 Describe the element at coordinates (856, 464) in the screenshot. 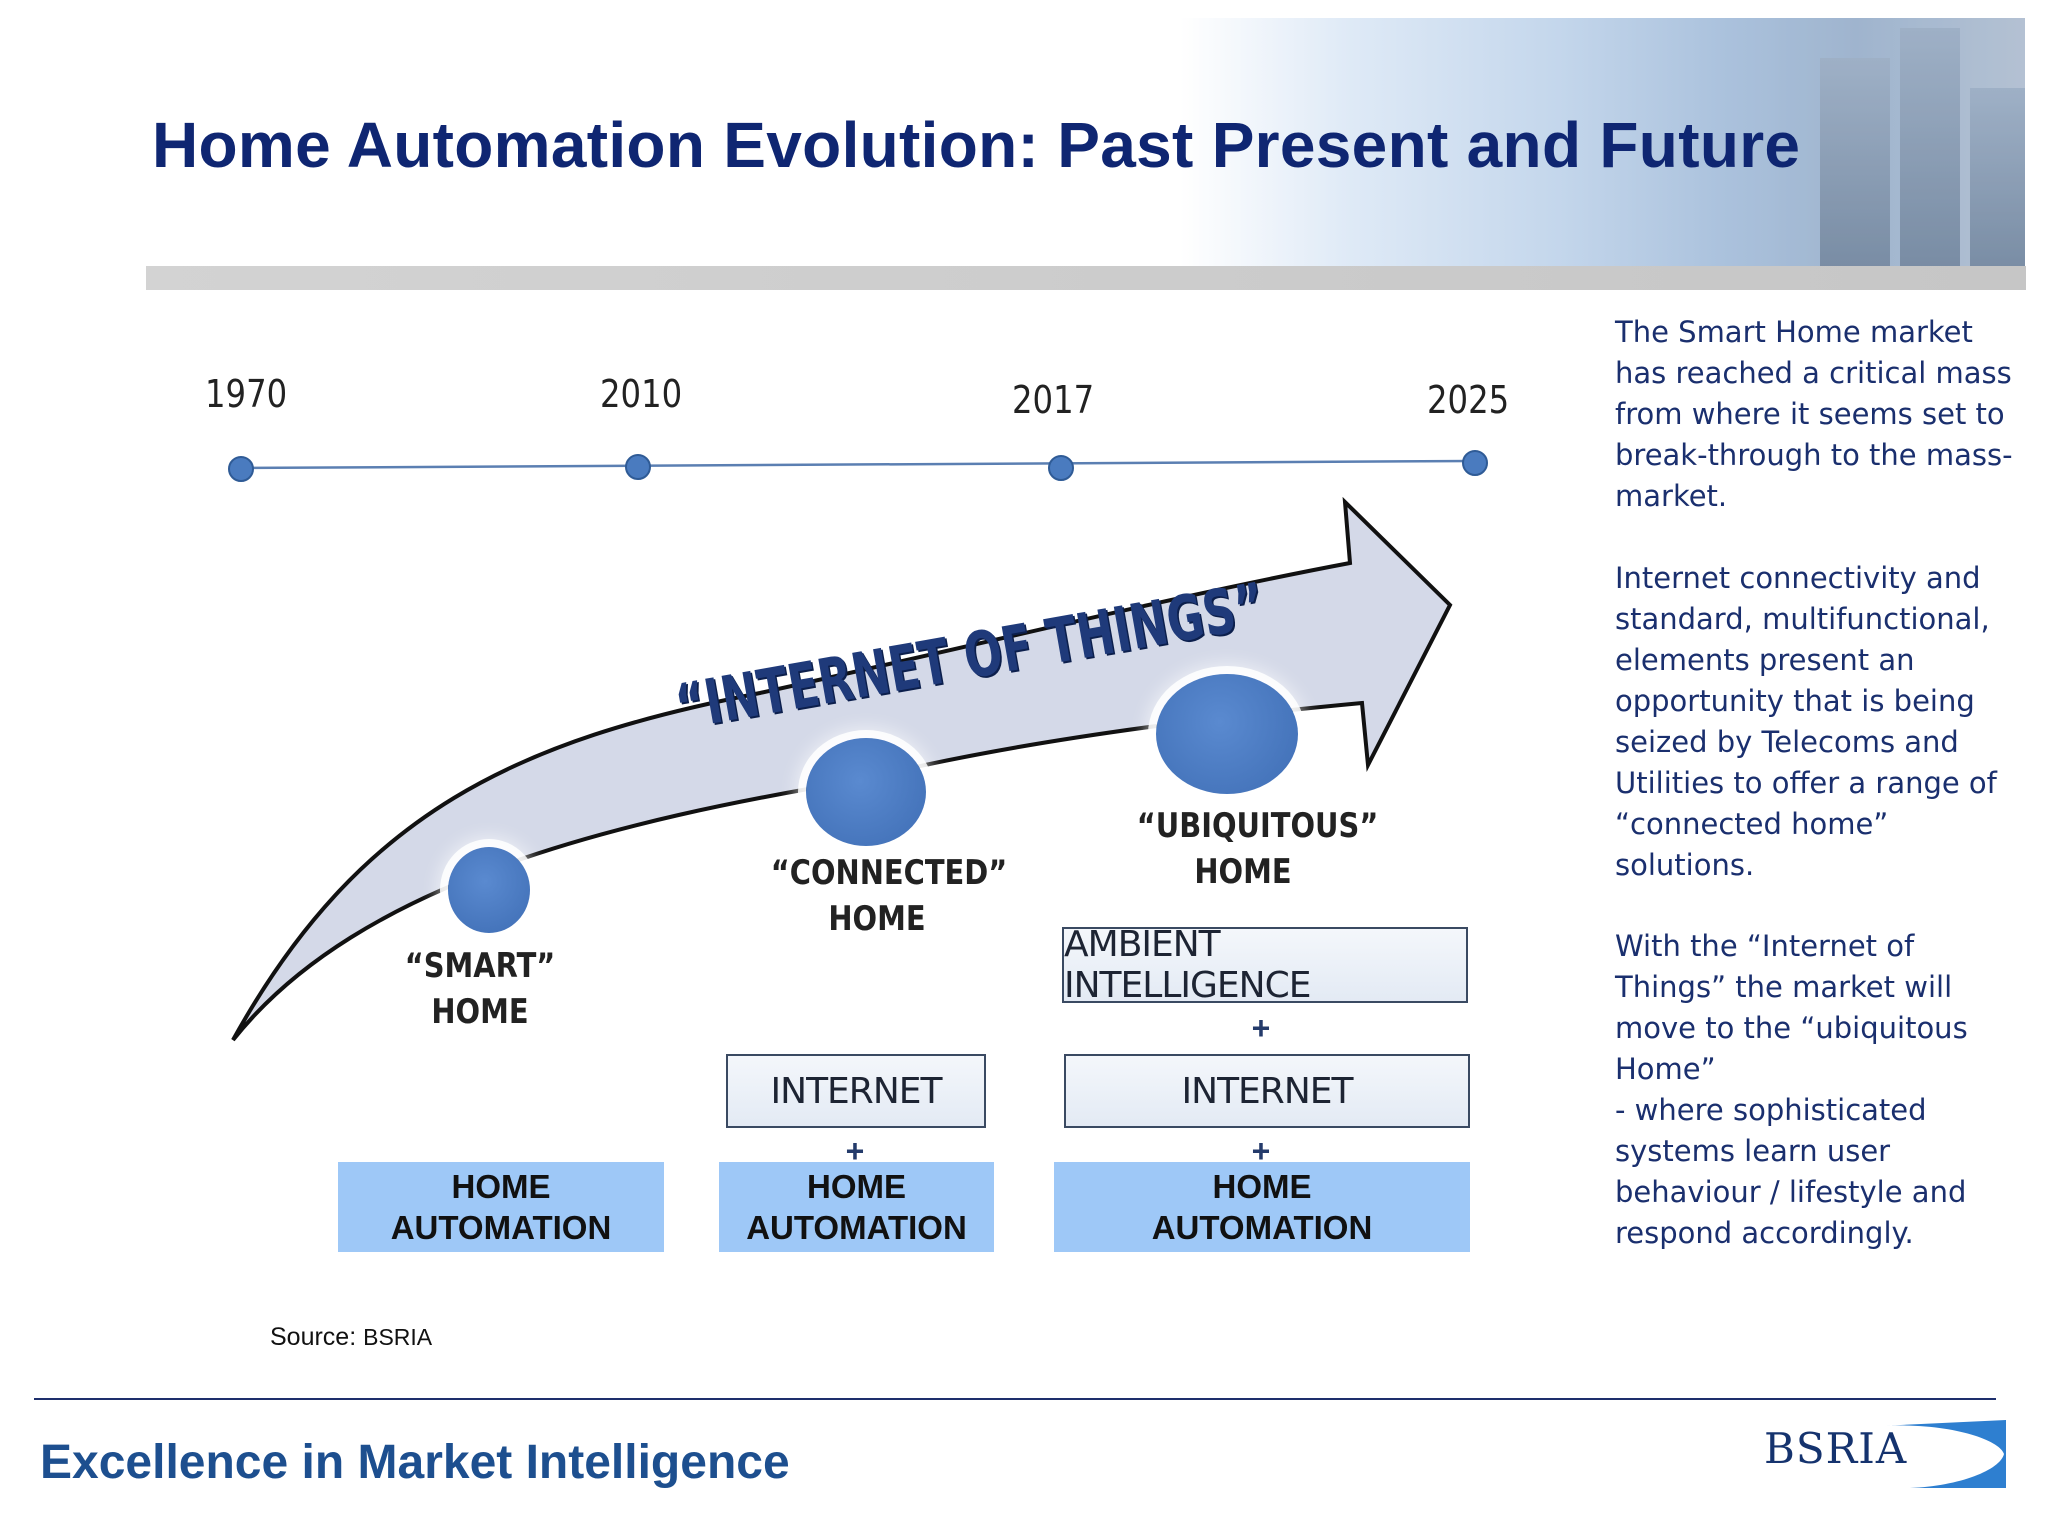

I see `timeline-line` at that location.